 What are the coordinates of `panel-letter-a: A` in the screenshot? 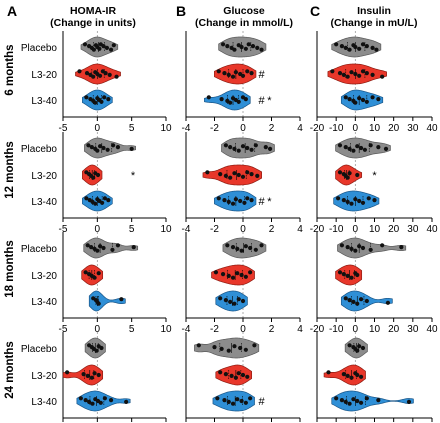 It's located at (12, 11).